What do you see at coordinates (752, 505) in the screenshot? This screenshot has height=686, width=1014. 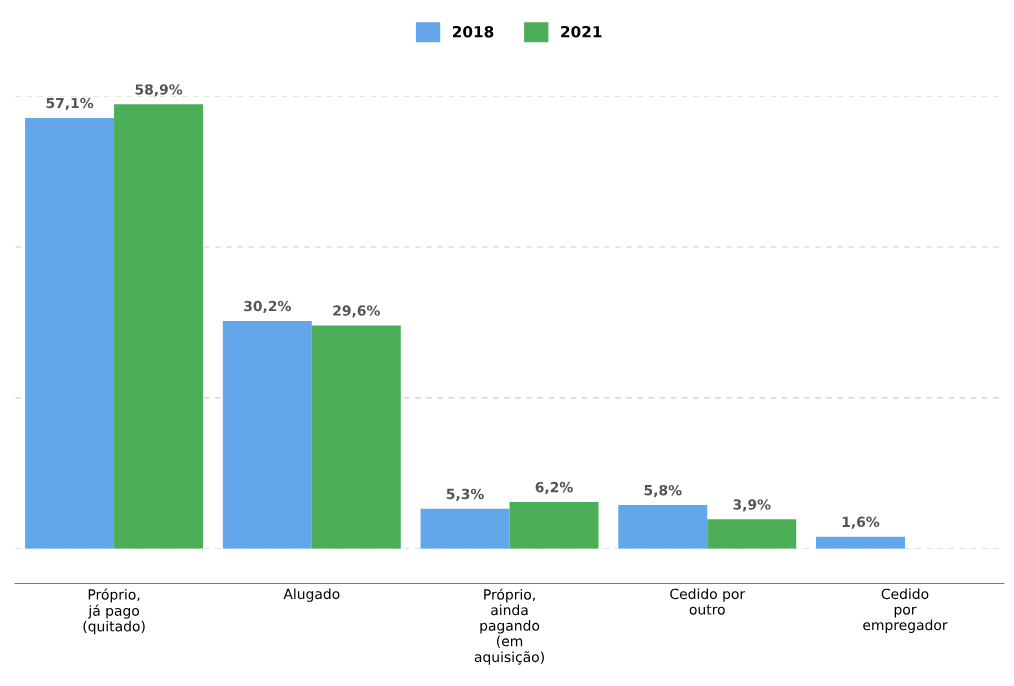 I see `data-label: 3,9%` at bounding box center [752, 505].